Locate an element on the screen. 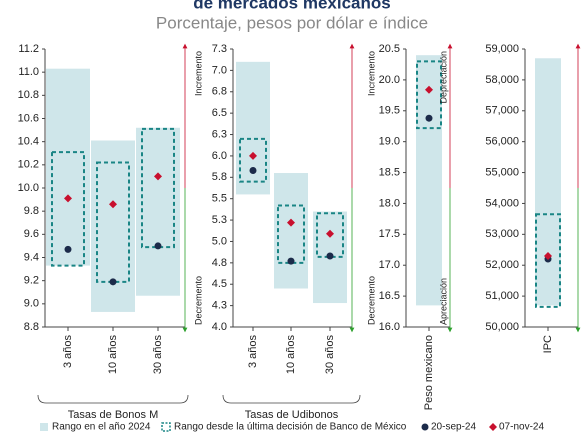 The image size is (585, 441). y-tick-label: 19.5 is located at coordinates (389, 111).